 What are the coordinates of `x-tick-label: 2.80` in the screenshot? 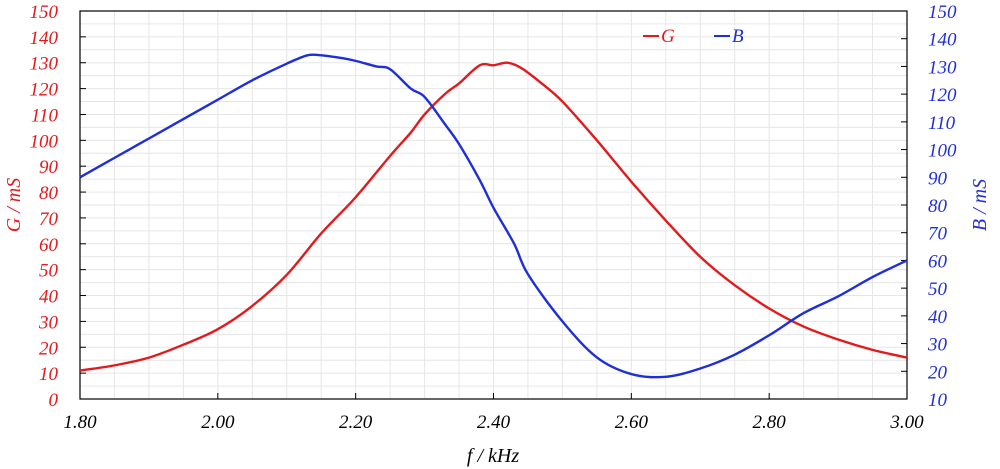 It's located at (770, 422).